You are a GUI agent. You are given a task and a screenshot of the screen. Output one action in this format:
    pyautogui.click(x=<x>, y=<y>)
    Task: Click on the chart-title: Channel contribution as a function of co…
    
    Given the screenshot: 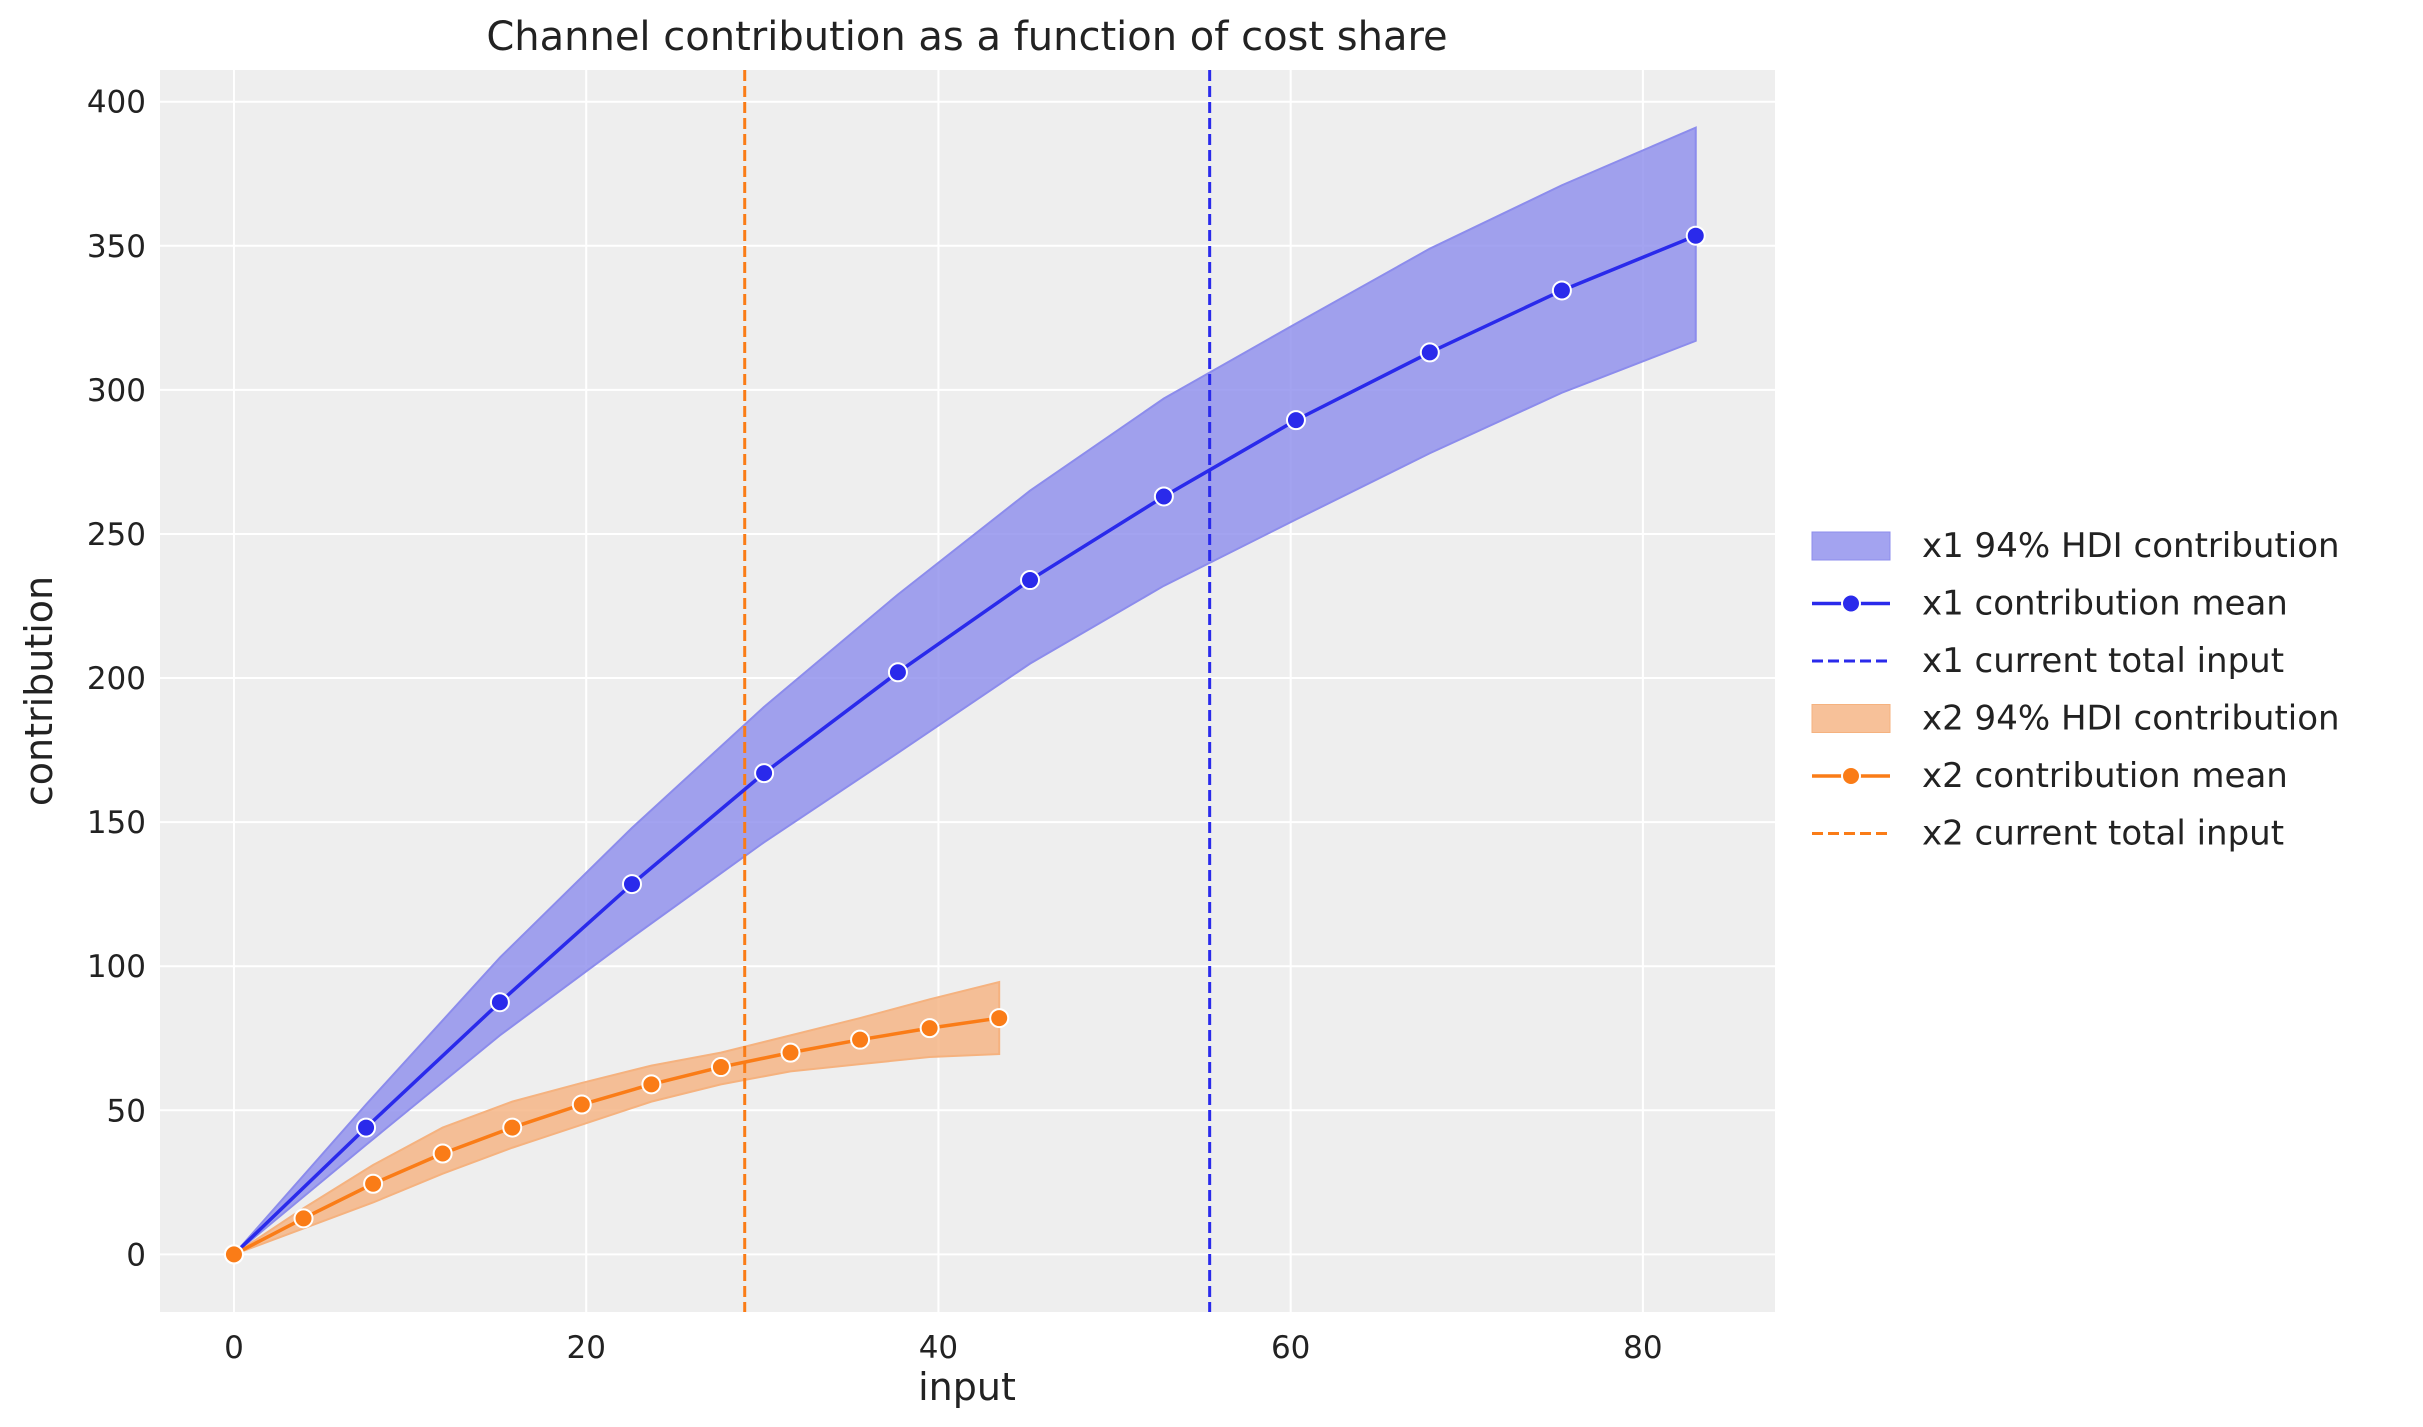 What is the action you would take?
    pyautogui.click(x=966, y=37)
    